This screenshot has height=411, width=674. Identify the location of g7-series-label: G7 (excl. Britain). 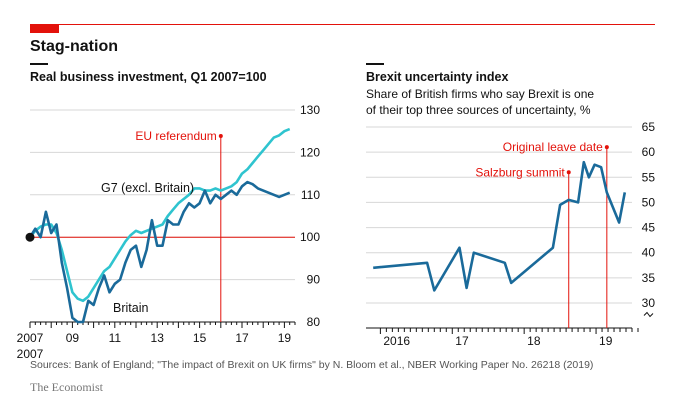
(147, 188).